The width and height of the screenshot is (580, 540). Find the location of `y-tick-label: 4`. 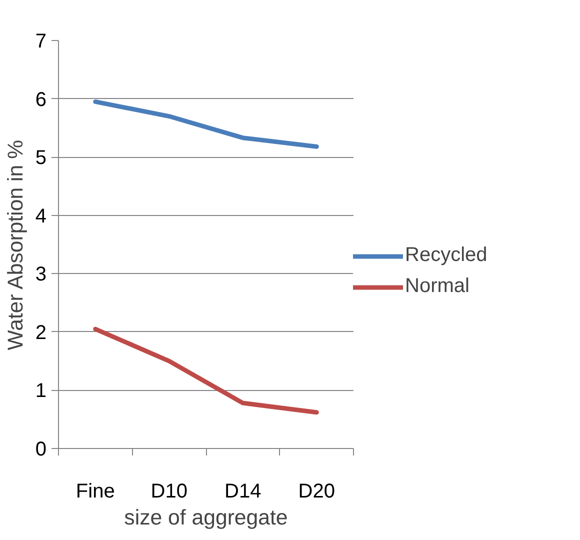

y-tick-label: 4 is located at coordinates (40, 216).